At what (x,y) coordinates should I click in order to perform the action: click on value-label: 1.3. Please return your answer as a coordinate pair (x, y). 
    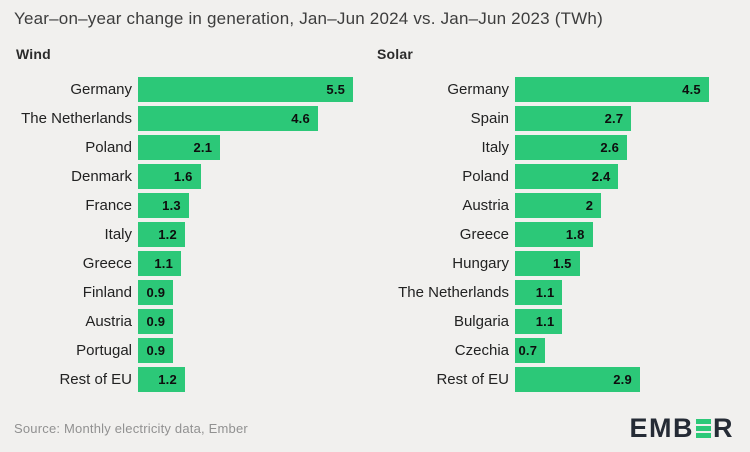
    Looking at the image, I should click on (171, 205).